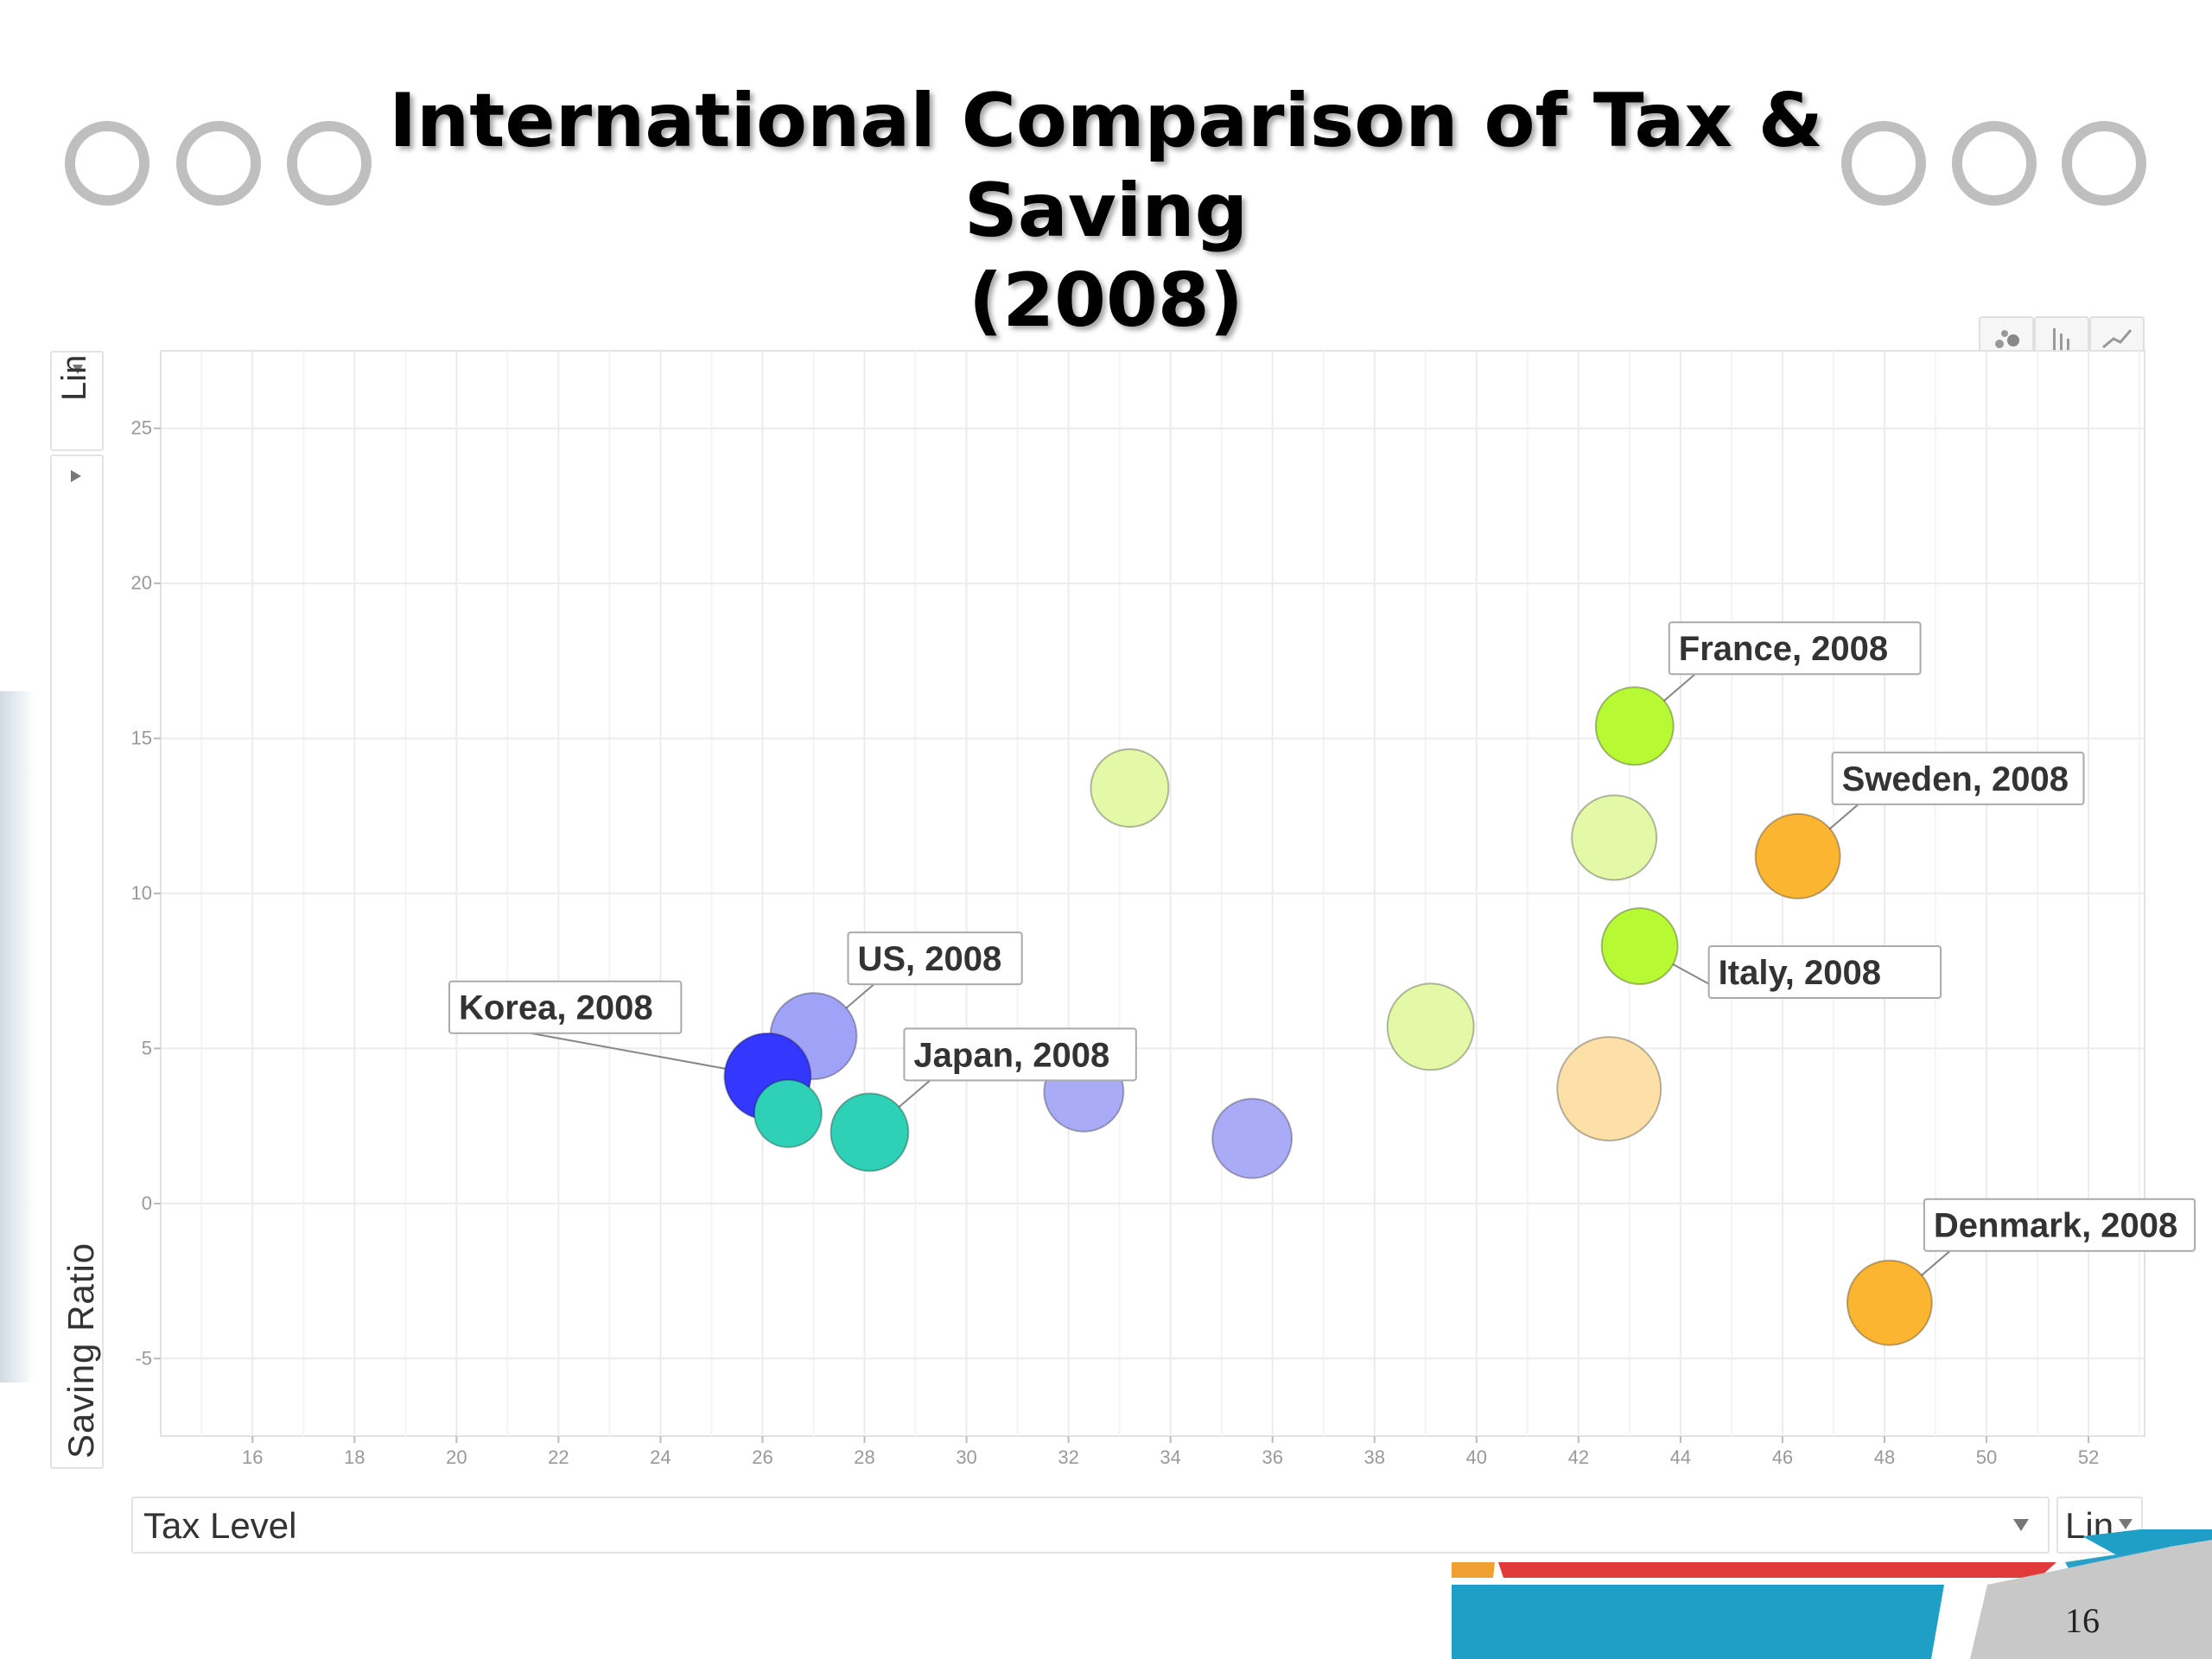  Describe the element at coordinates (1170, 1457) in the screenshot. I see `x-tick-label: 34` at that location.